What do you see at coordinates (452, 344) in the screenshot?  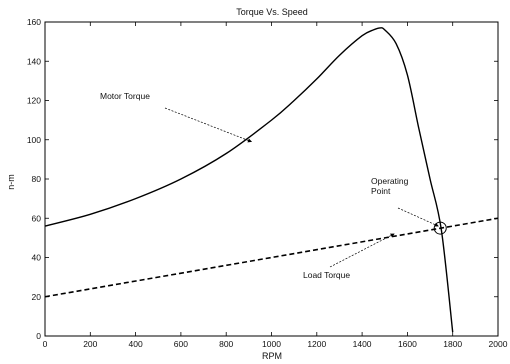 I see `x-tick-label: 1800` at bounding box center [452, 344].